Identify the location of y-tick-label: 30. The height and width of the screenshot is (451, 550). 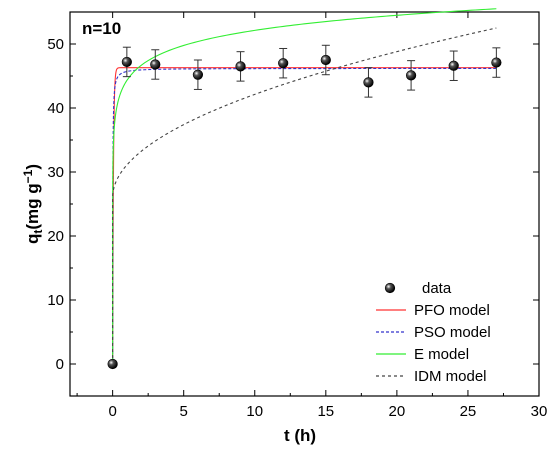
(55, 172).